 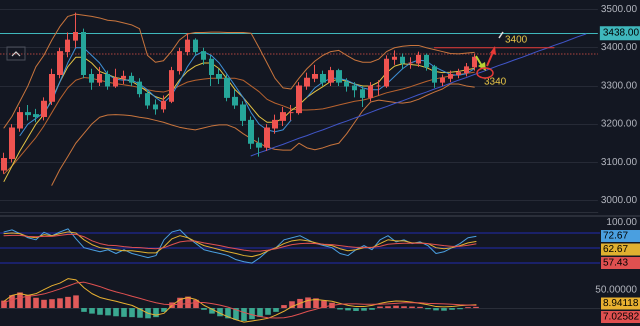 What do you see at coordinates (495, 82) in the screenshot?
I see `annotation: 3340` at bounding box center [495, 82].